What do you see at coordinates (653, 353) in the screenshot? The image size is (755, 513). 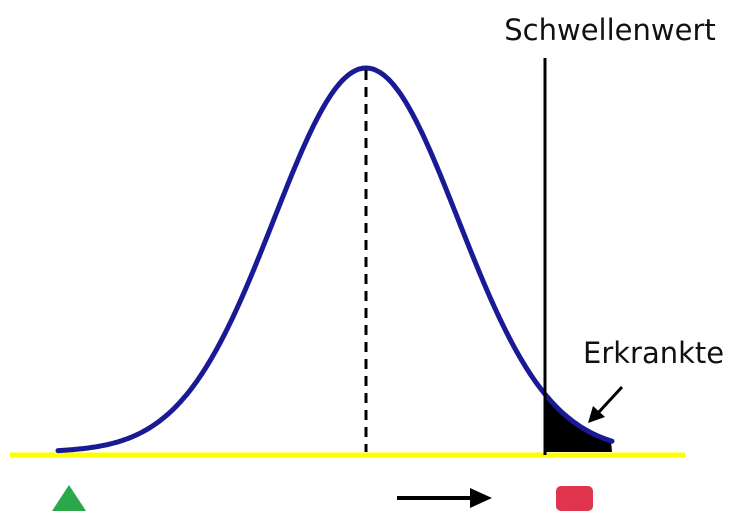 I see `affected-label: Erkrankte` at bounding box center [653, 353].